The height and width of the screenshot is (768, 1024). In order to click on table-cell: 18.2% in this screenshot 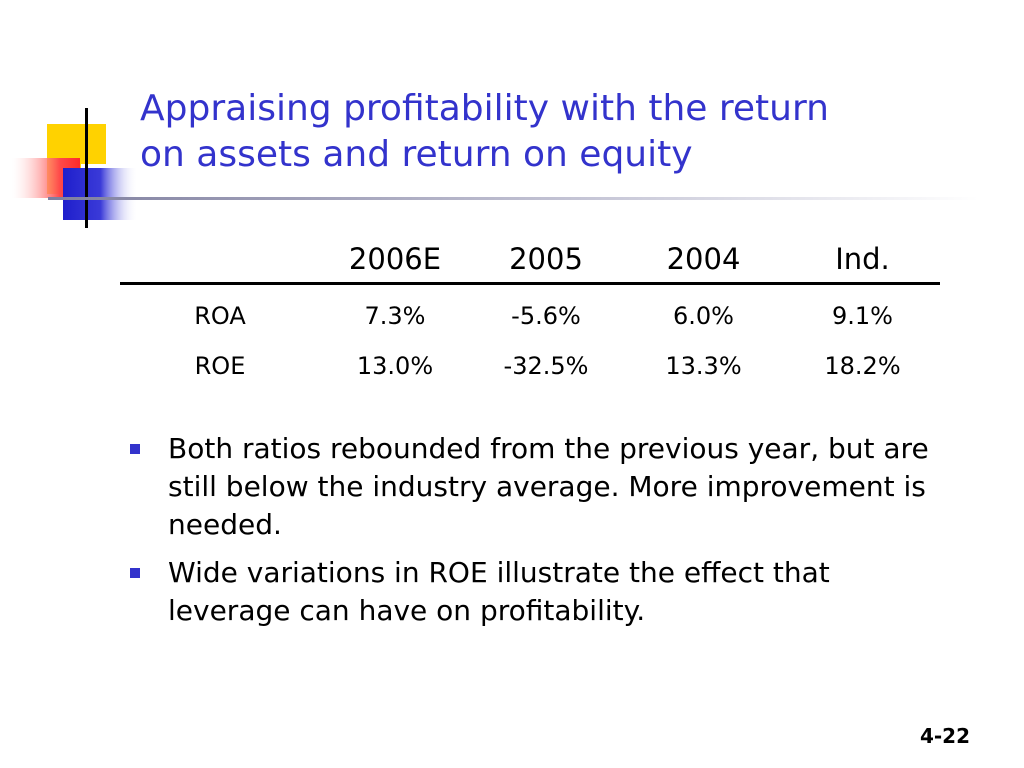, I will do `click(862, 366)`.